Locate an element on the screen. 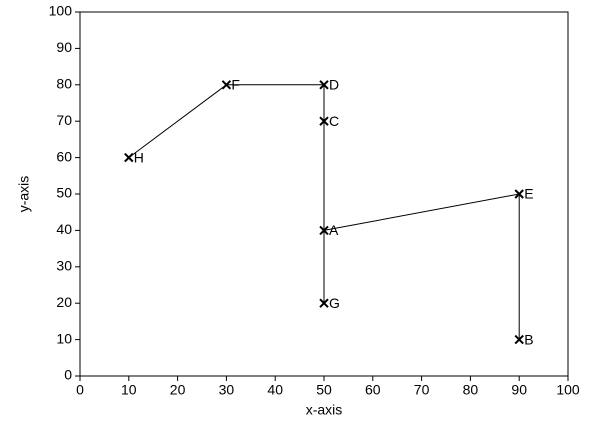 This screenshot has width=589, height=422. point-label: C is located at coordinates (334, 121).